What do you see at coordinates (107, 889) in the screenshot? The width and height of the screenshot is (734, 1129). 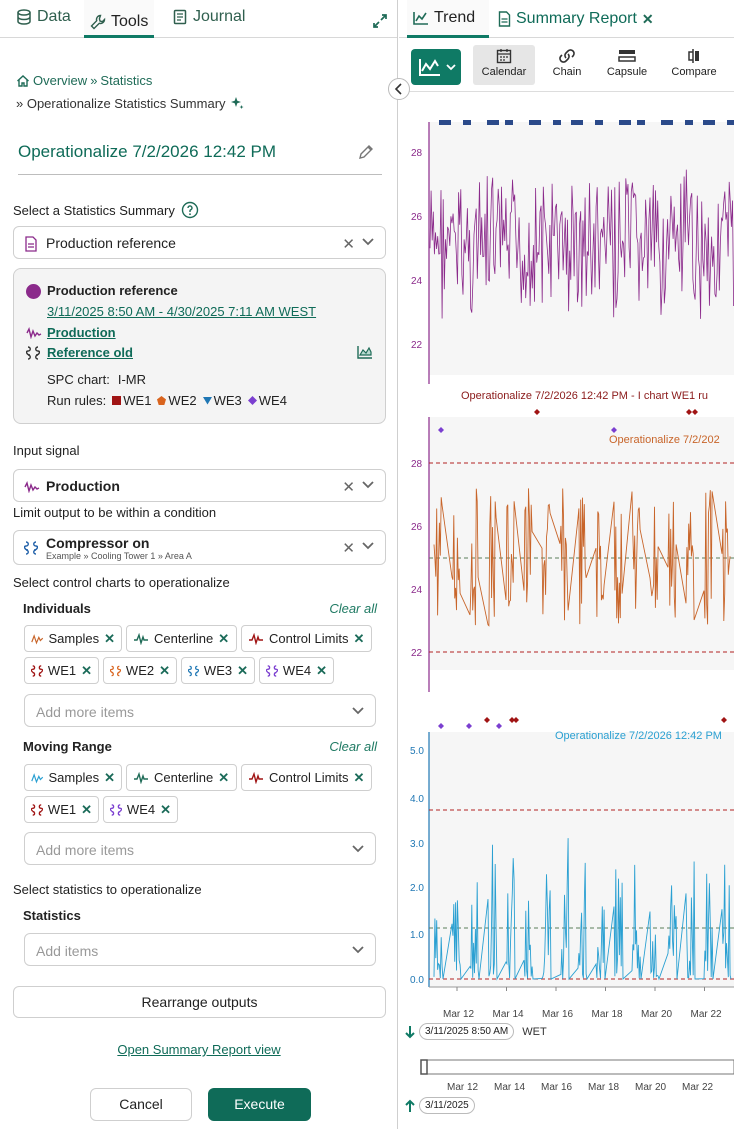 I see `statistics-section-label: Select statistics to operationalize` at bounding box center [107, 889].